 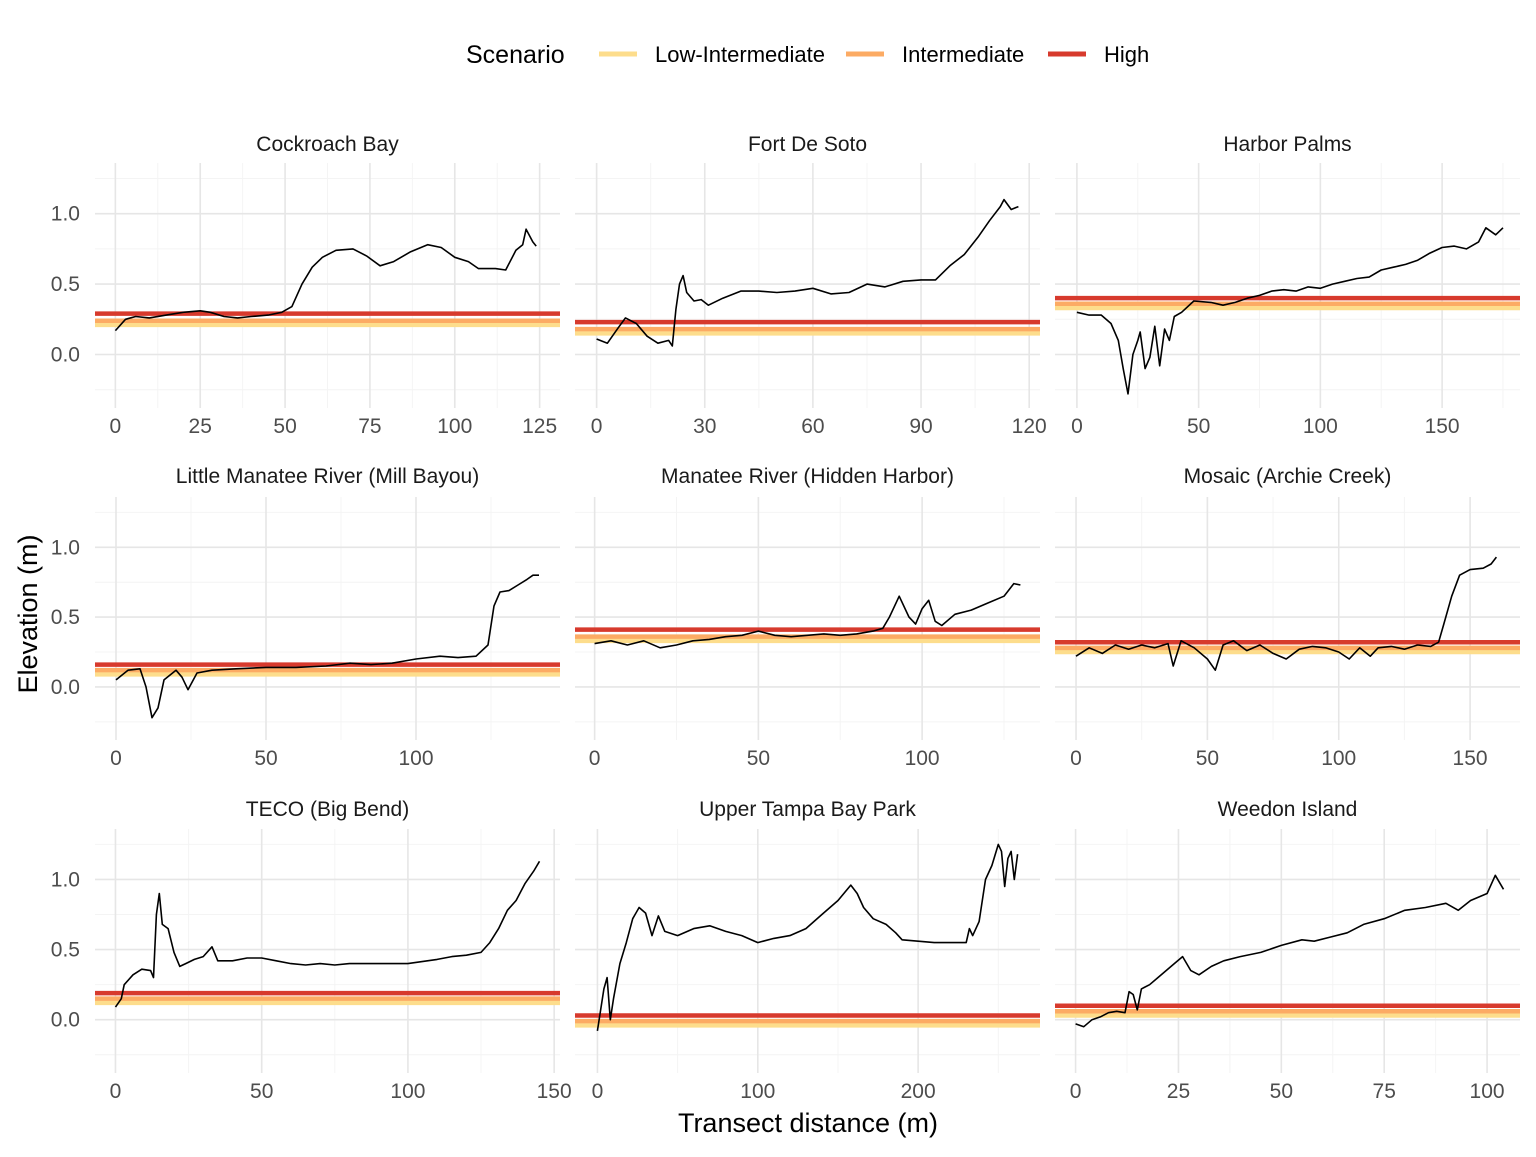 I want to click on legend-entry-low-intermediate: Low-Intermediate, so click(x=712, y=54).